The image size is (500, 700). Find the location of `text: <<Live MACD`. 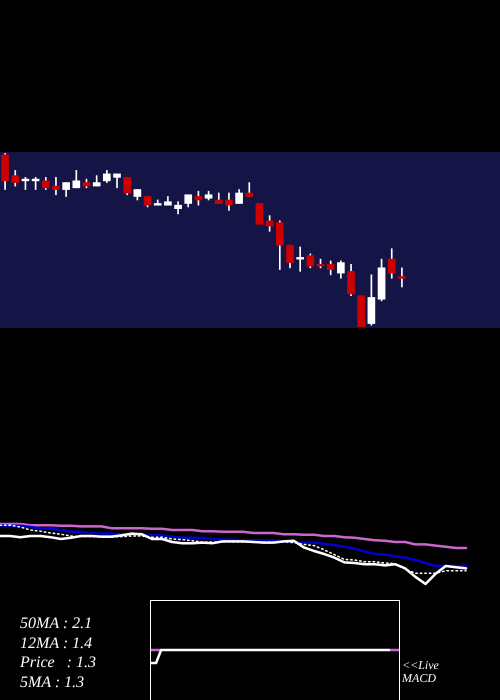

text: <<Live MACD is located at coordinates (421, 671).